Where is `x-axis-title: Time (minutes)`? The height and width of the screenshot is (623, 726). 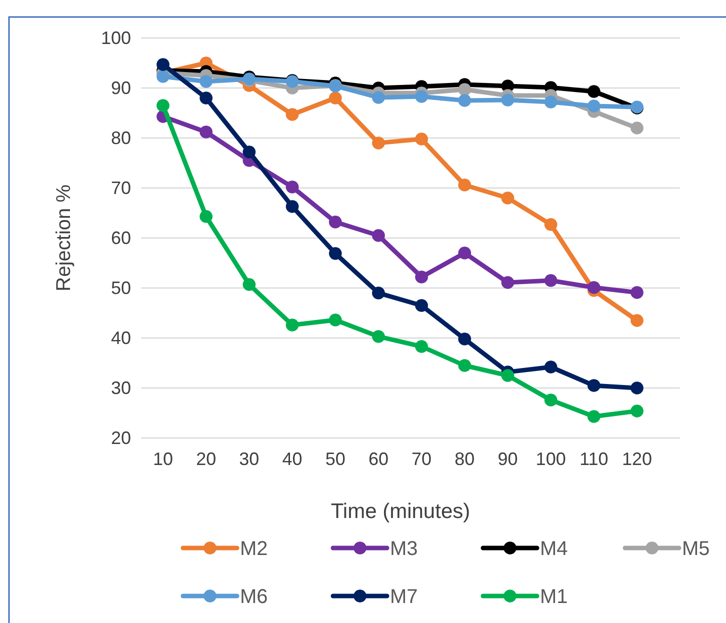 x-axis-title: Time (minutes) is located at coordinates (400, 511).